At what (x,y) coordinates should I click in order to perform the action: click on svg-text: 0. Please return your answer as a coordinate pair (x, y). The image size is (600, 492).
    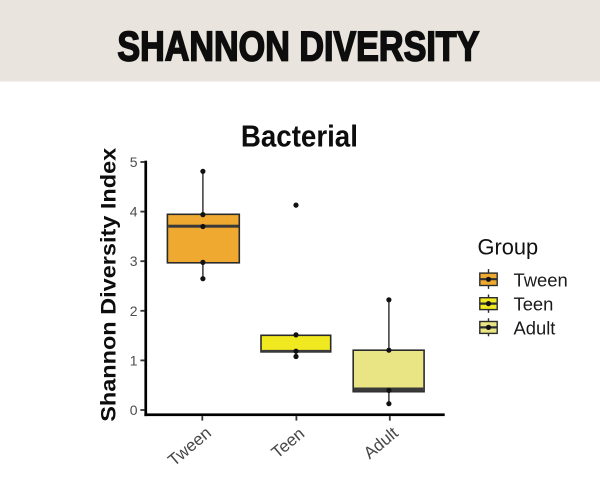
    Looking at the image, I should click on (134, 410).